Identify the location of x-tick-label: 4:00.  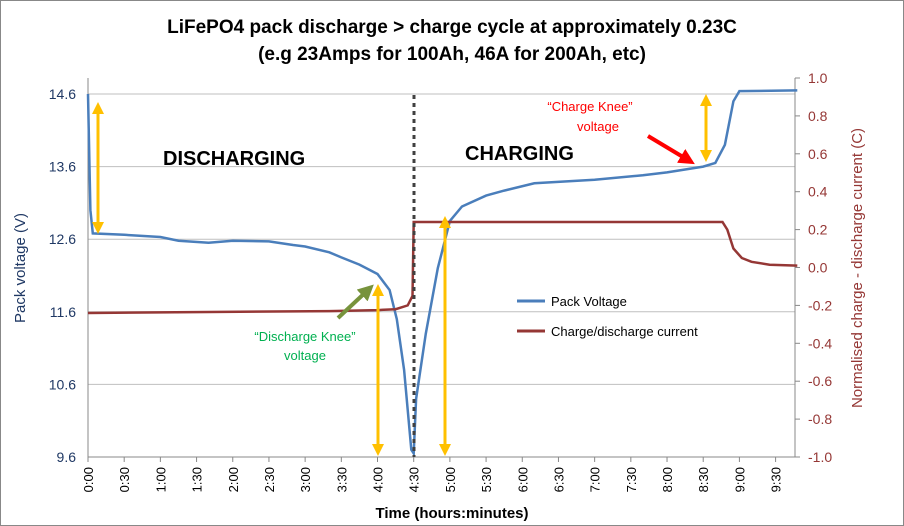
(378, 479).